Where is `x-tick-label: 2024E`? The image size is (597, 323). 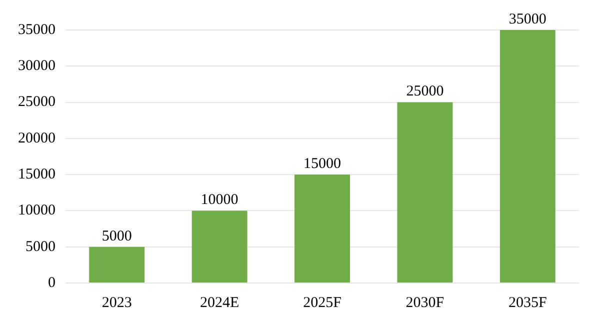
x-tick-label: 2024E is located at coordinates (220, 302).